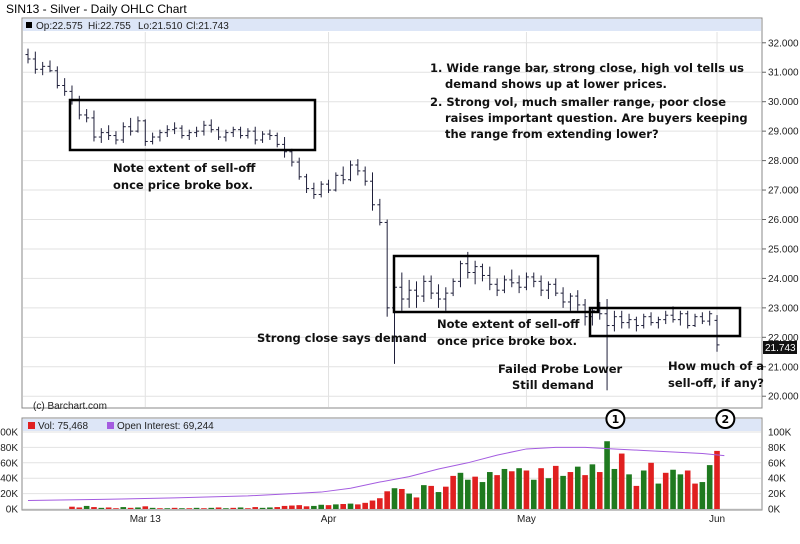  I want to click on vol-legend-swatch, so click(31, 425).